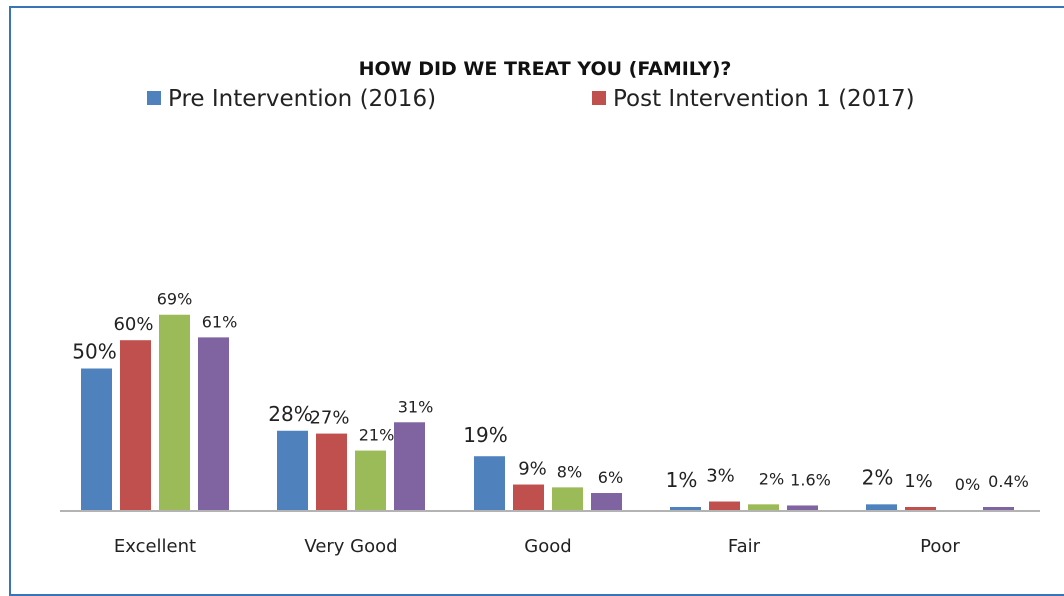 This screenshot has height=596, width=1064. I want to click on tick-labels-group: Excellent Very Good Good Fair Poor, so click(537, 546).